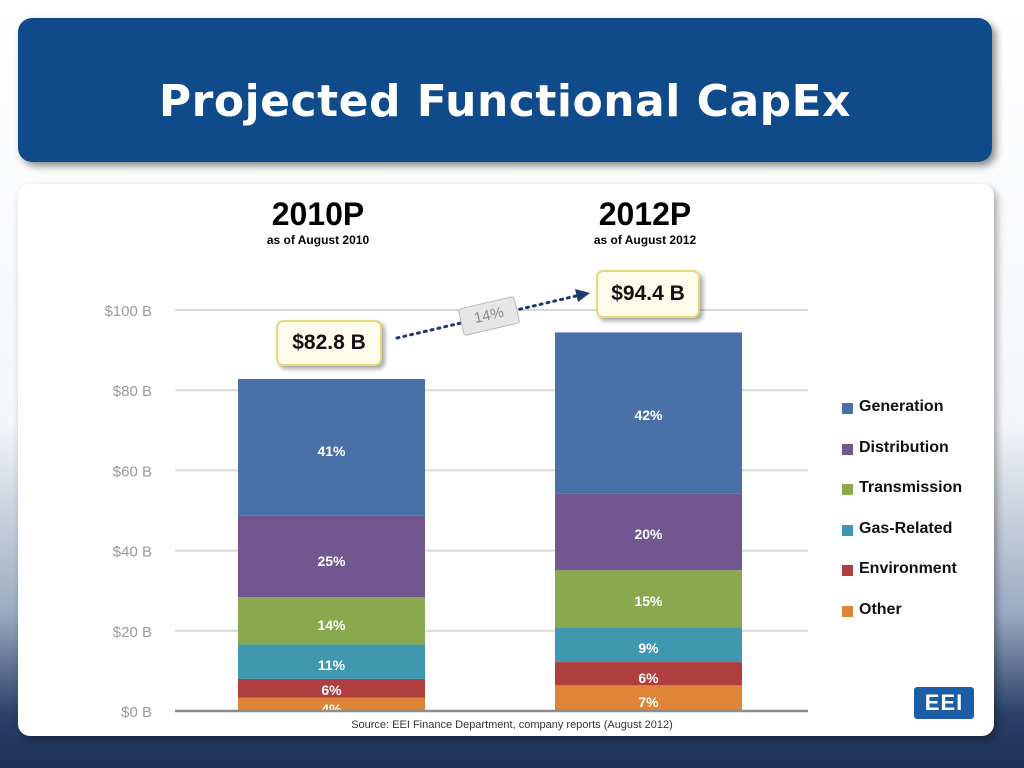 This screenshot has width=1024, height=768. Describe the element at coordinates (927, 499) in the screenshot. I see `legend-item: Transmission` at that location.